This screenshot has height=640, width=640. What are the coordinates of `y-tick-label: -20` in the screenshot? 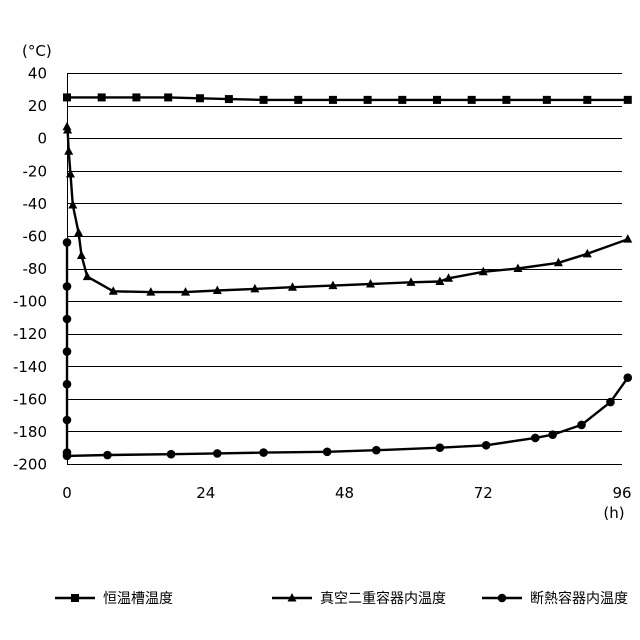 It's located at (35, 171).